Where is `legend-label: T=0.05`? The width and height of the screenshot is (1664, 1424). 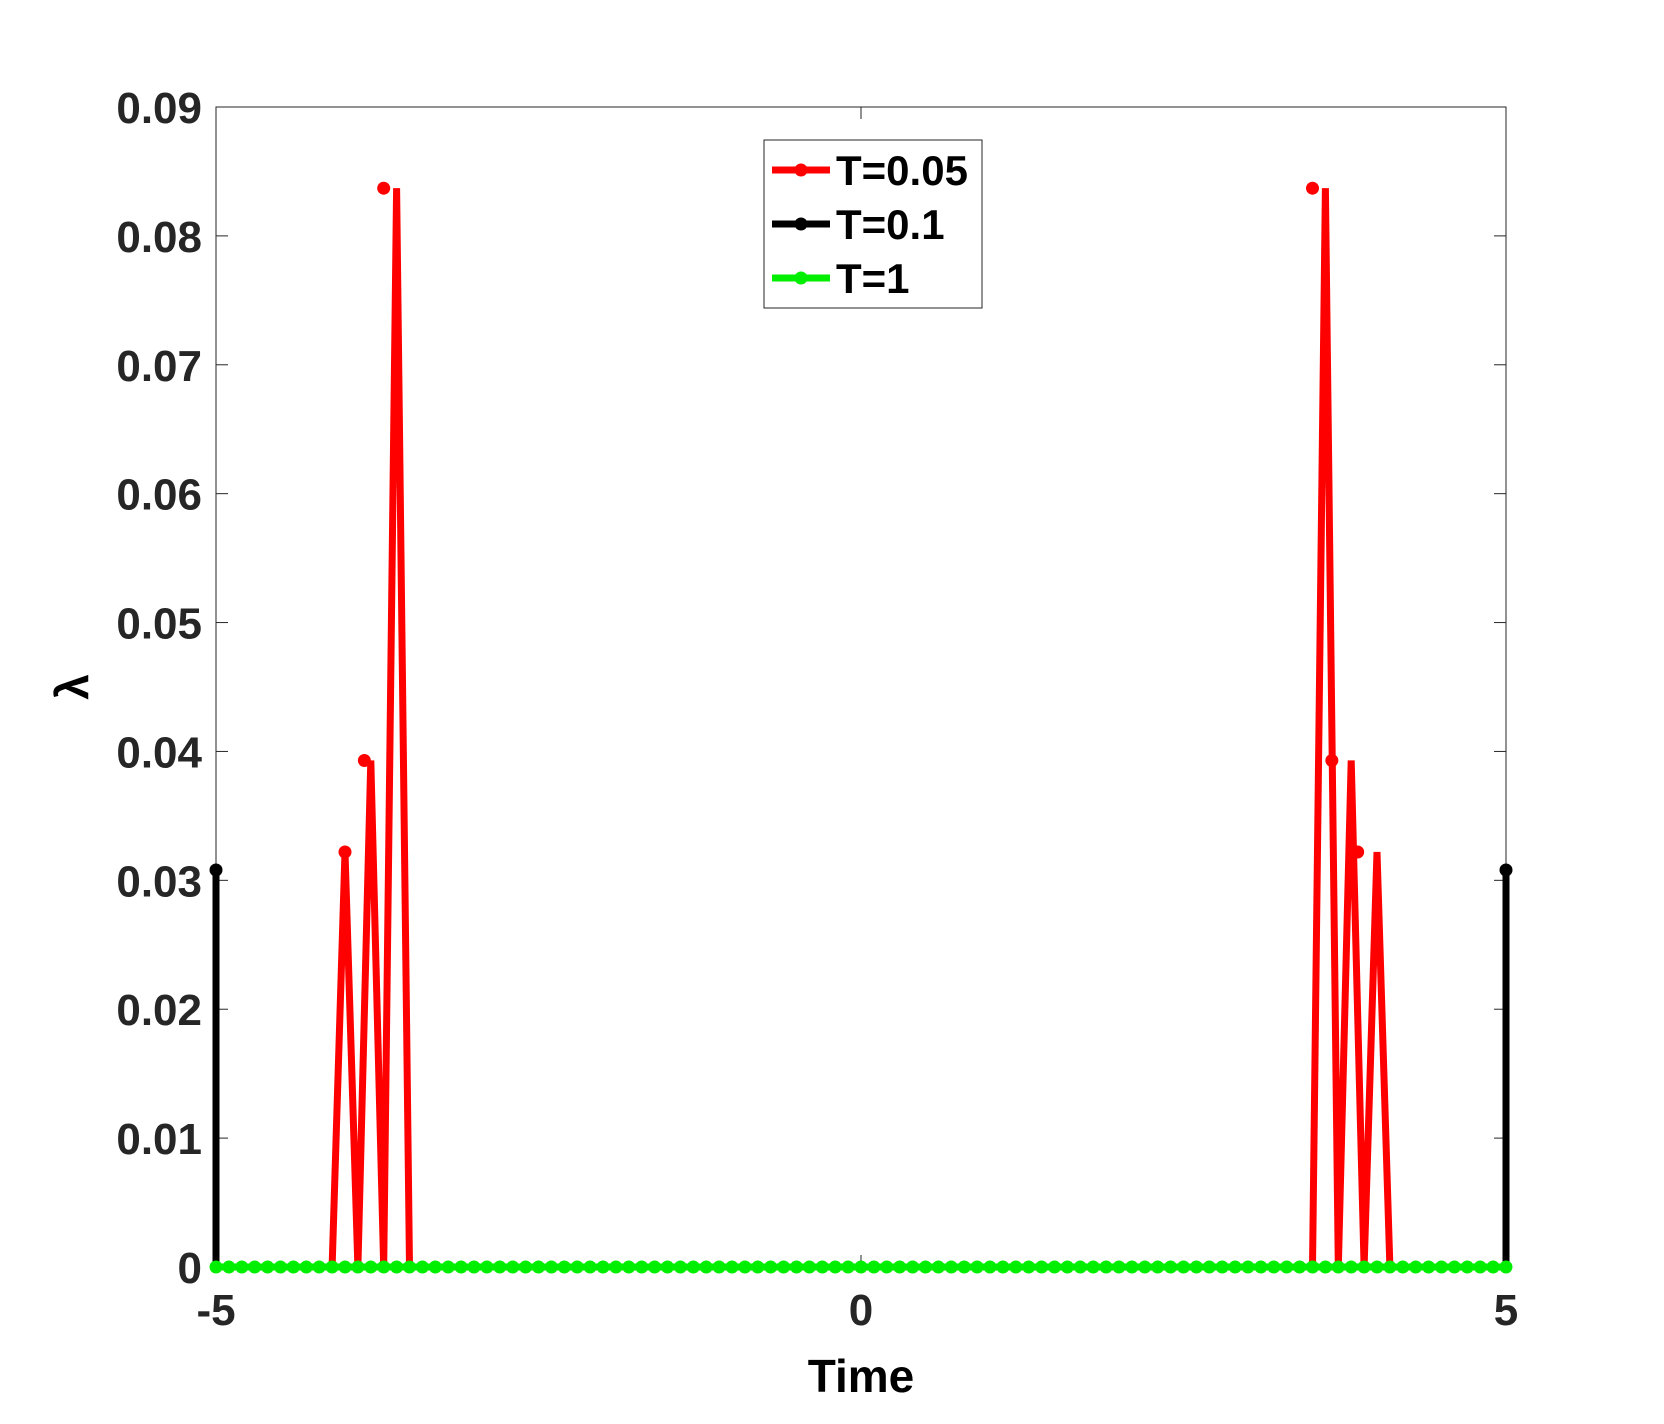 legend-label: T=0.05 is located at coordinates (902, 170).